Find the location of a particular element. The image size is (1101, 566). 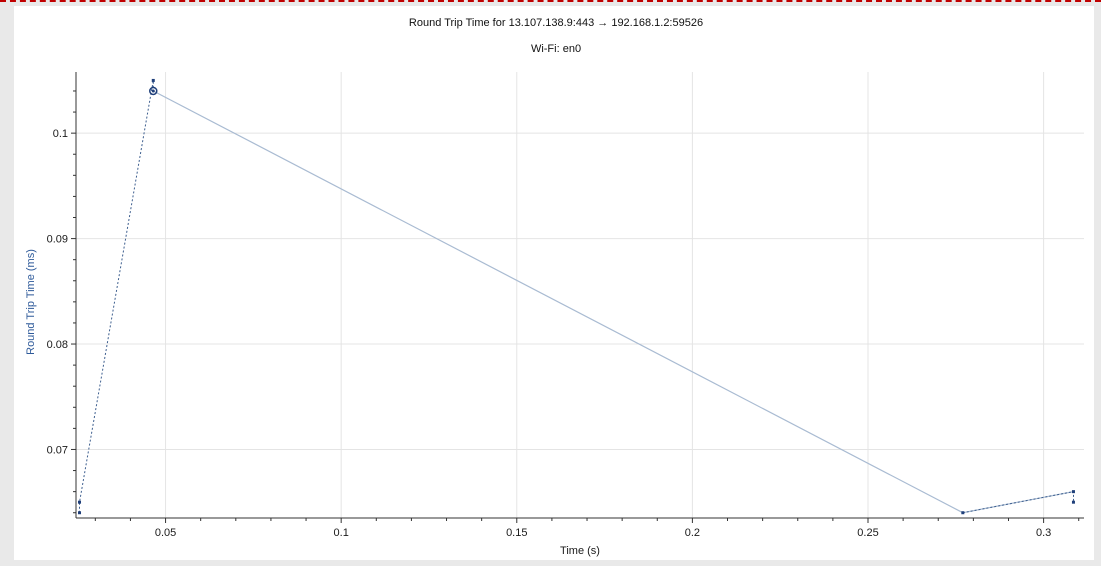

y-tick-label: 0.08 is located at coordinates (57, 345).